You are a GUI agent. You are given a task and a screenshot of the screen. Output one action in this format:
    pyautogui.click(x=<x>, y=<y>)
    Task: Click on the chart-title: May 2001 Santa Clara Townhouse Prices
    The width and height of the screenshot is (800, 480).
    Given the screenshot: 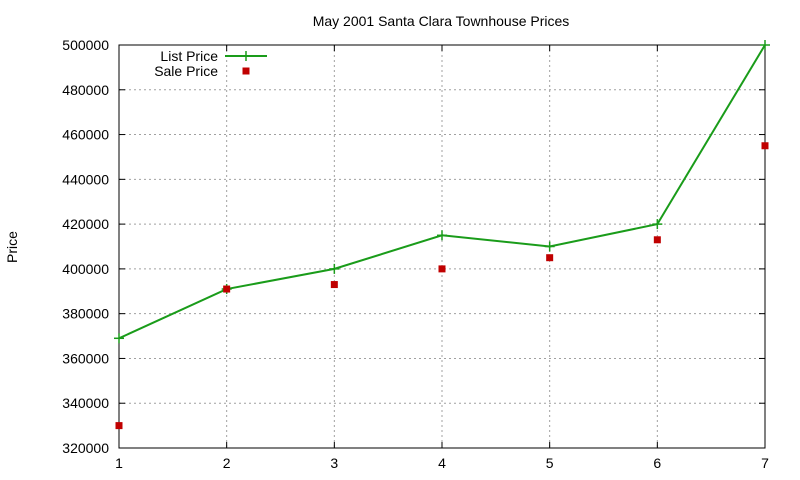 What is the action you would take?
    pyautogui.click(x=441, y=21)
    